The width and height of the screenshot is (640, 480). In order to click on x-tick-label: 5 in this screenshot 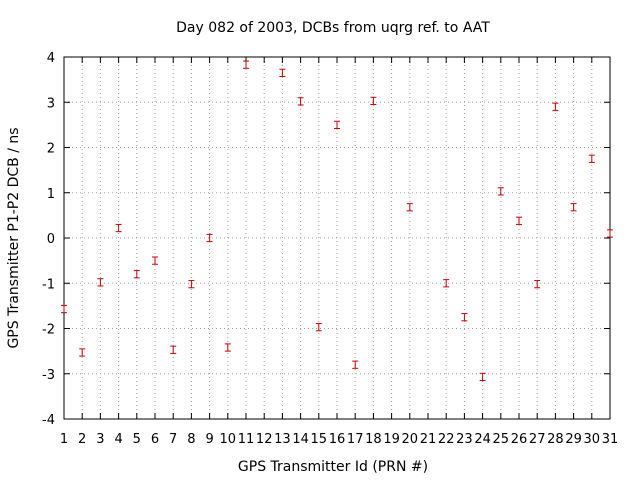, I will do `click(137, 439)`.